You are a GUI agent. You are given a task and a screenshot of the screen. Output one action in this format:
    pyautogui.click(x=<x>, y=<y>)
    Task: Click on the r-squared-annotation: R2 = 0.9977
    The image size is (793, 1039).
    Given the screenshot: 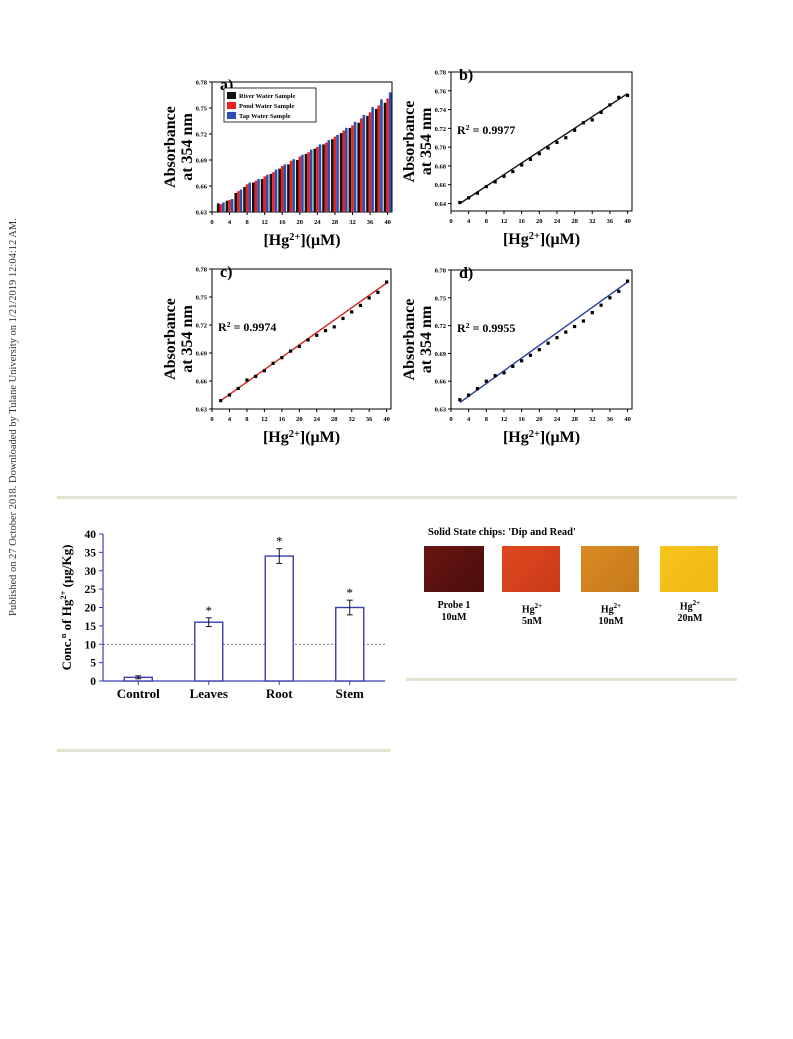 What is the action you would take?
    pyautogui.click(x=486, y=130)
    